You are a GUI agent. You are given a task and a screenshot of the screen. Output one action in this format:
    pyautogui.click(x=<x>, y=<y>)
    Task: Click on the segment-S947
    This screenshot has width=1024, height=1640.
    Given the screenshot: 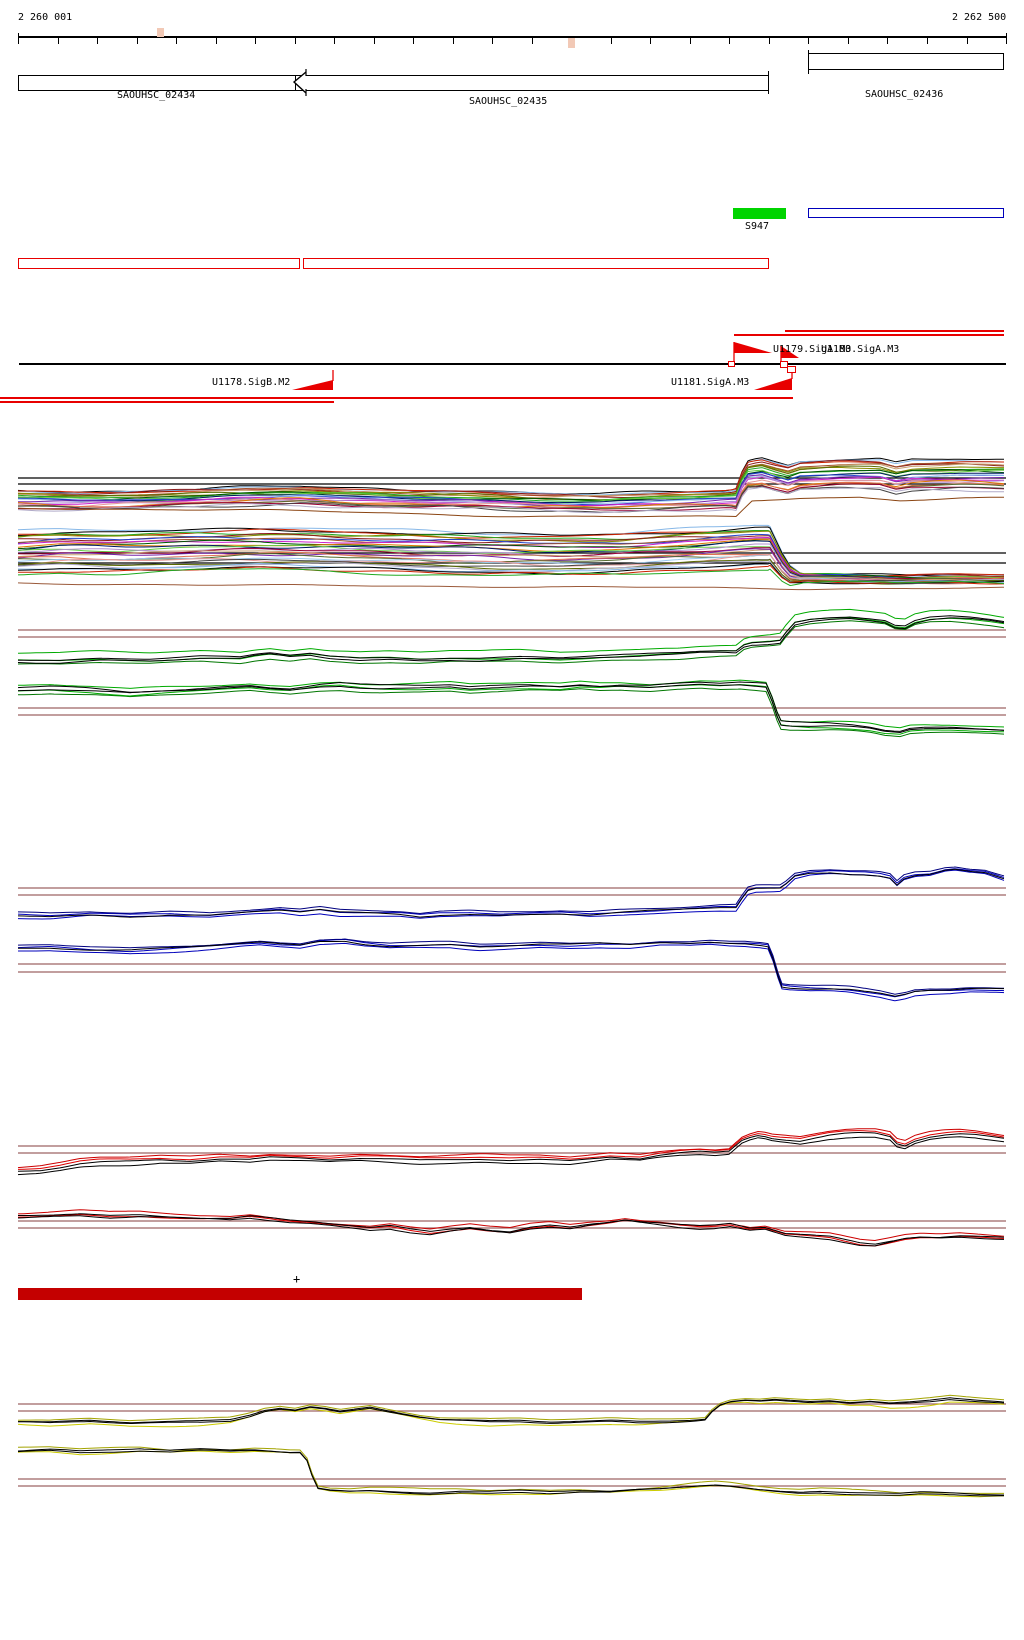 What is the action you would take?
    pyautogui.click(x=759, y=213)
    